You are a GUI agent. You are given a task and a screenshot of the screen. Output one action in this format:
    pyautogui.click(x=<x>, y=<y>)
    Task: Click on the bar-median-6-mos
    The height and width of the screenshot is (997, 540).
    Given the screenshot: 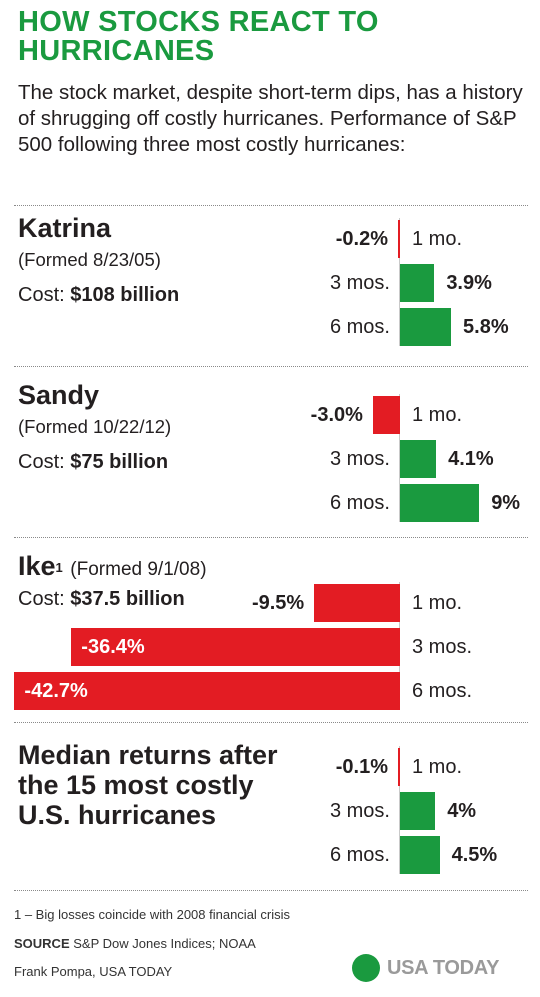 What is the action you would take?
    pyautogui.click(x=420, y=855)
    